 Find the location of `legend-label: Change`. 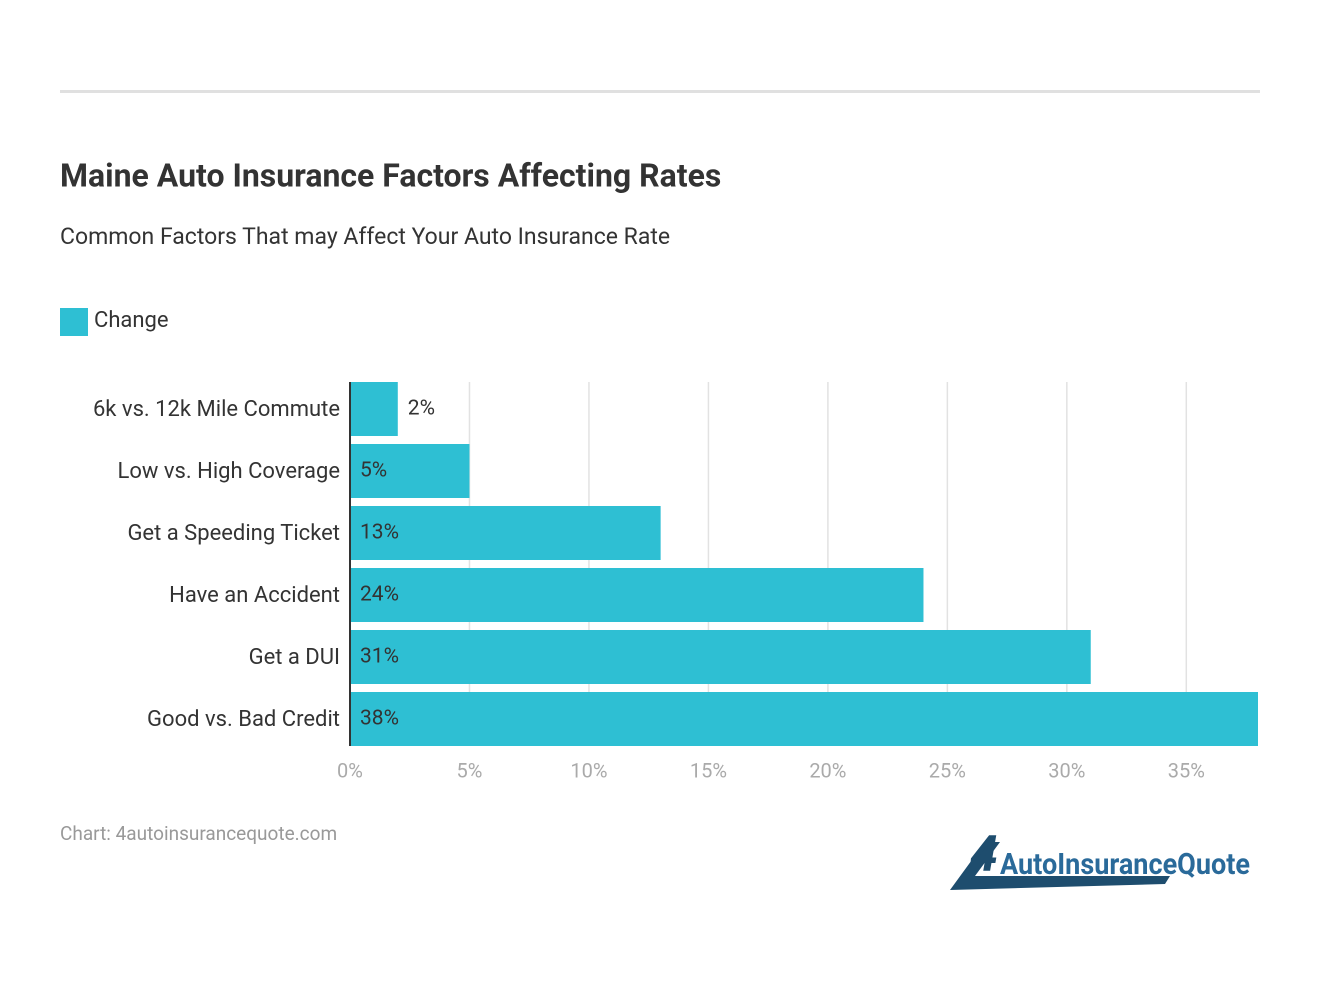

legend-label: Change is located at coordinates (131, 320).